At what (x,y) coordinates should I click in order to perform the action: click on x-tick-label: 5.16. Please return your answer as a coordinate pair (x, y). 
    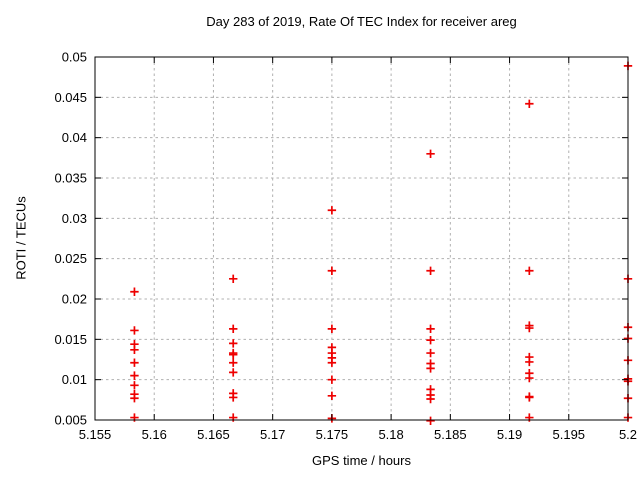
    Looking at the image, I should click on (154, 434).